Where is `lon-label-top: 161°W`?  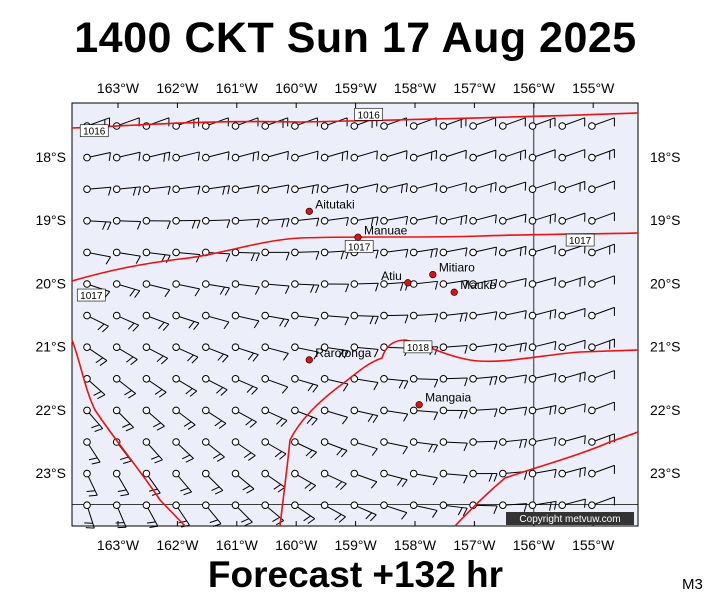
lon-label-top: 161°W is located at coordinates (237, 88).